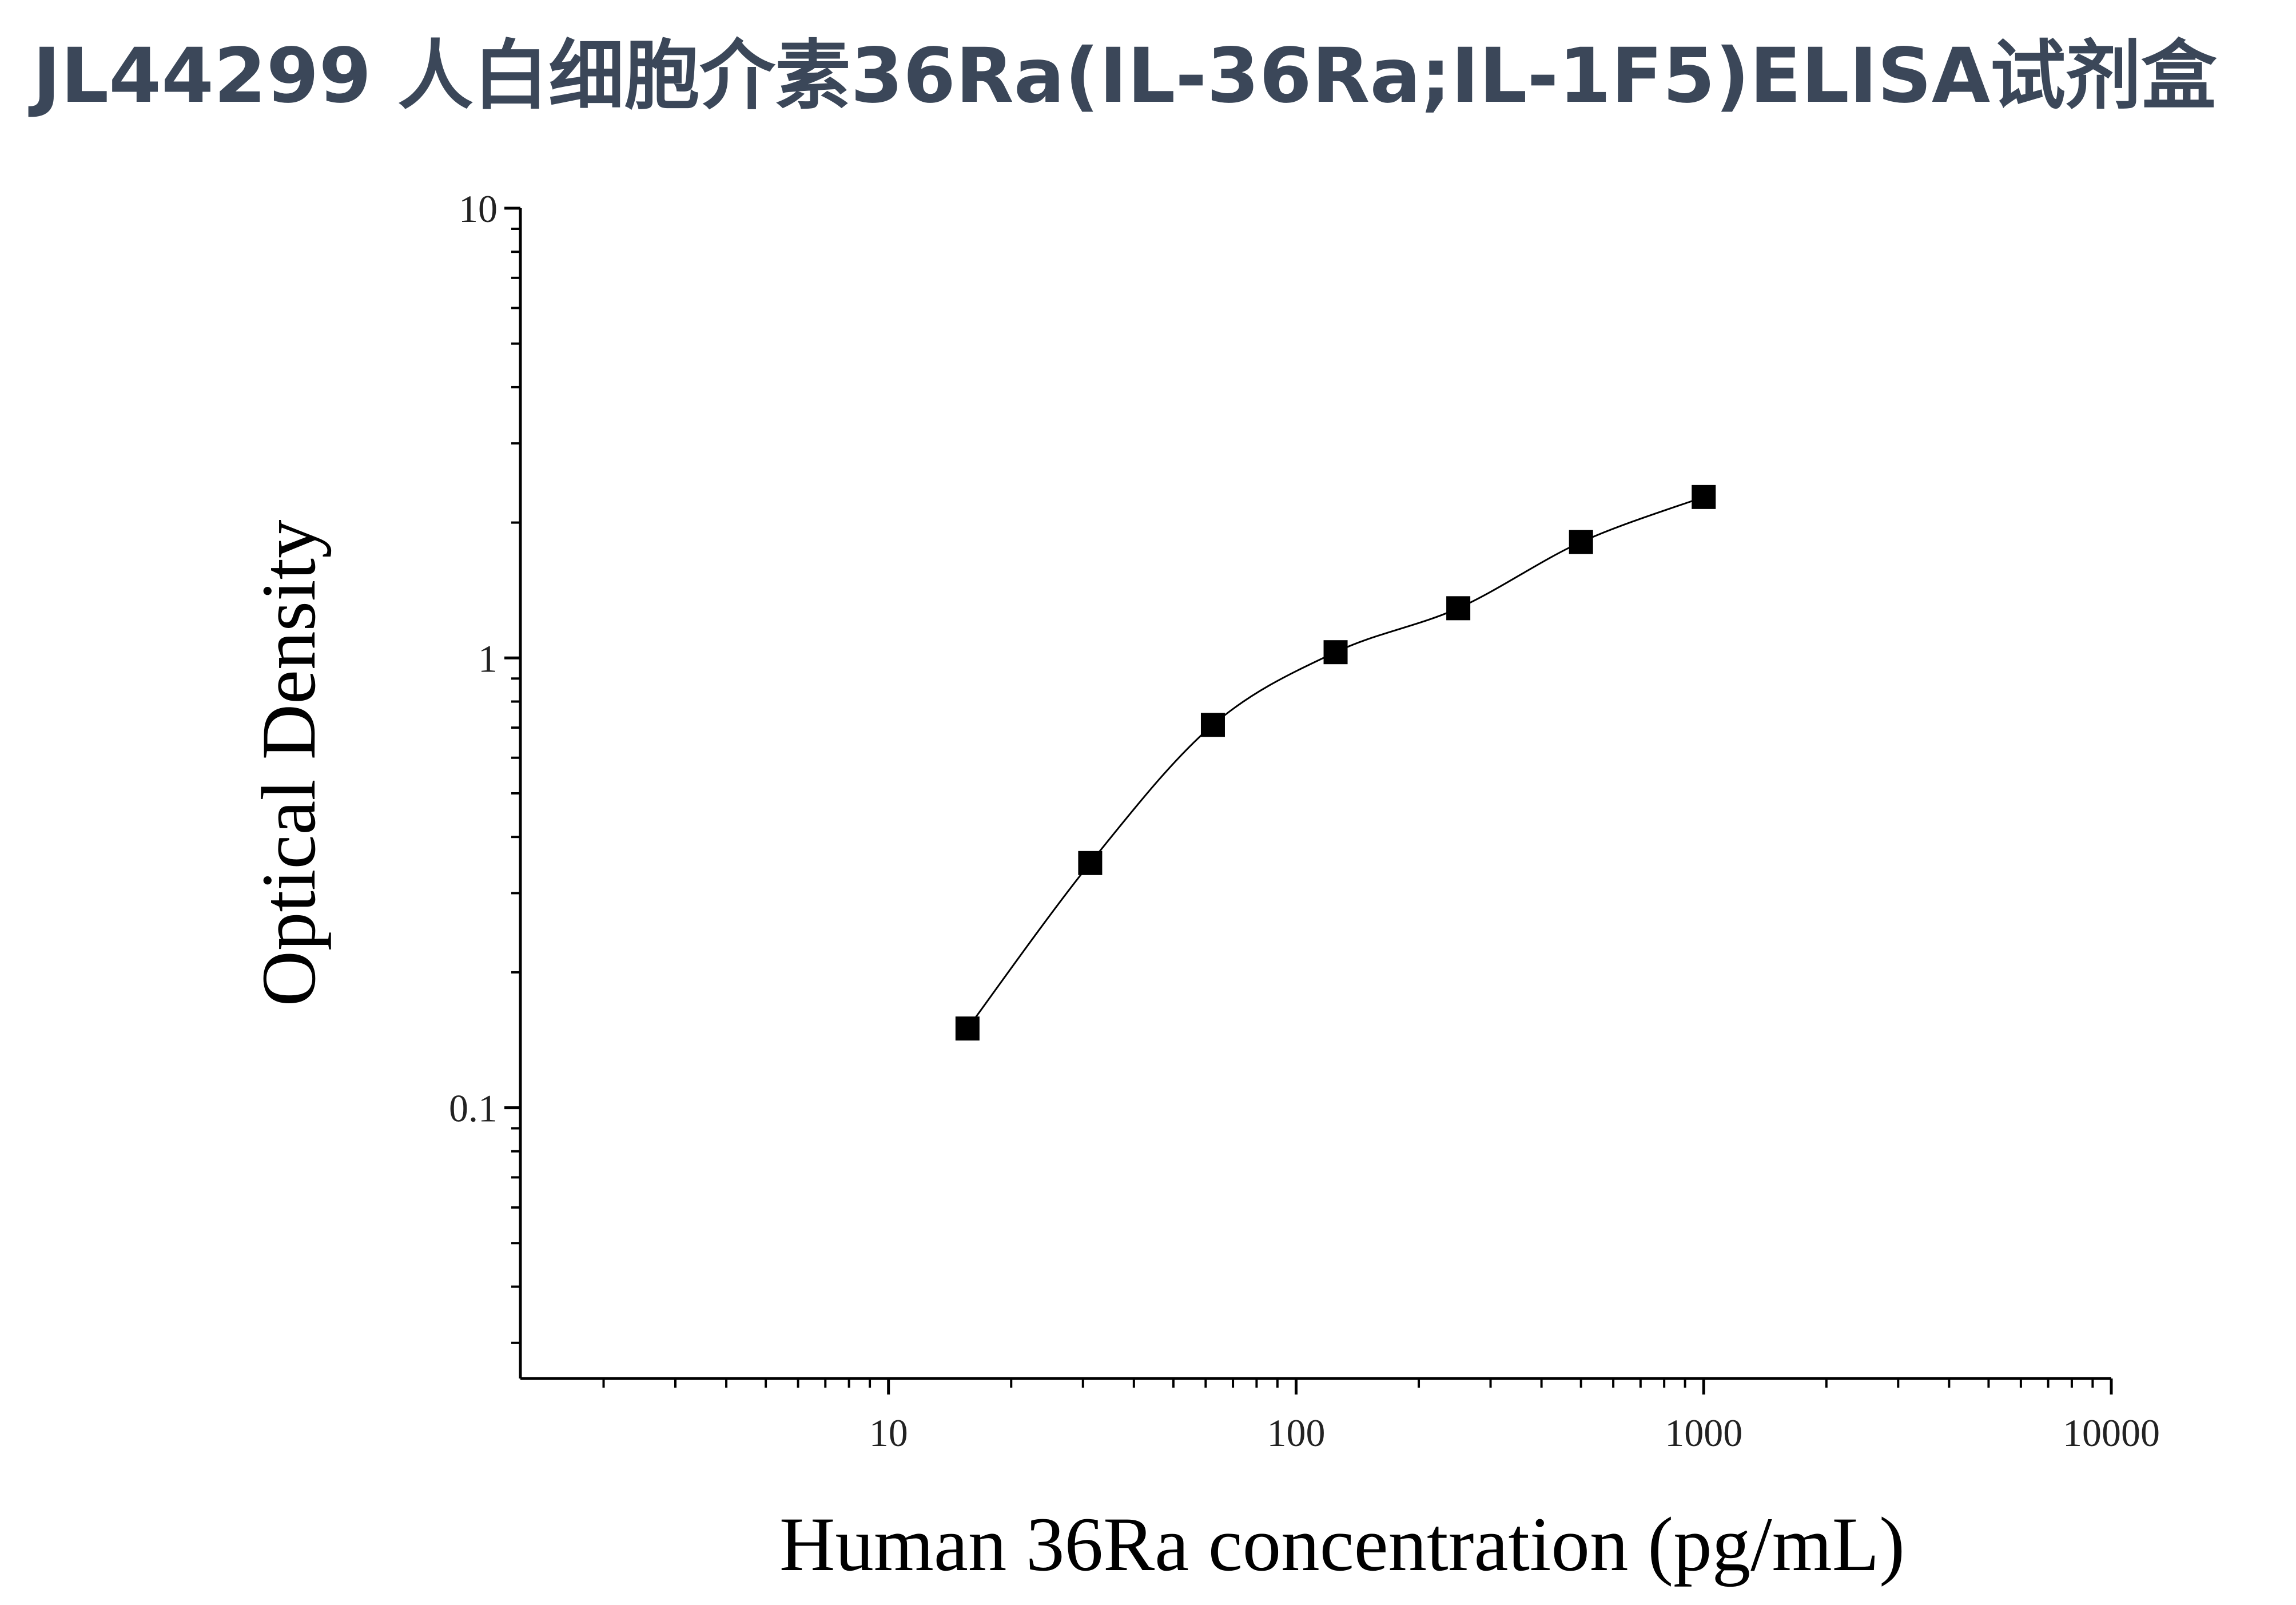  I want to click on x-tick-label: 10, so click(889, 1433).